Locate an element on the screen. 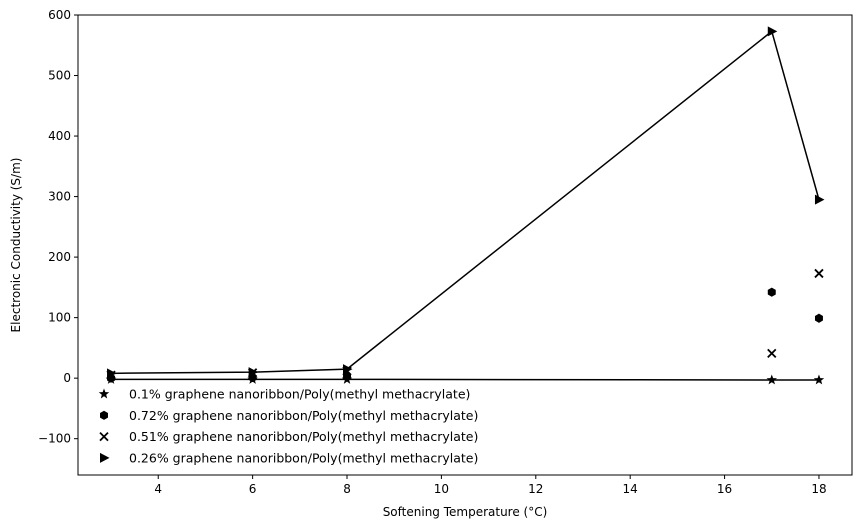 The width and height of the screenshot is (862, 529). y-tick-label: 200 is located at coordinates (59, 257).